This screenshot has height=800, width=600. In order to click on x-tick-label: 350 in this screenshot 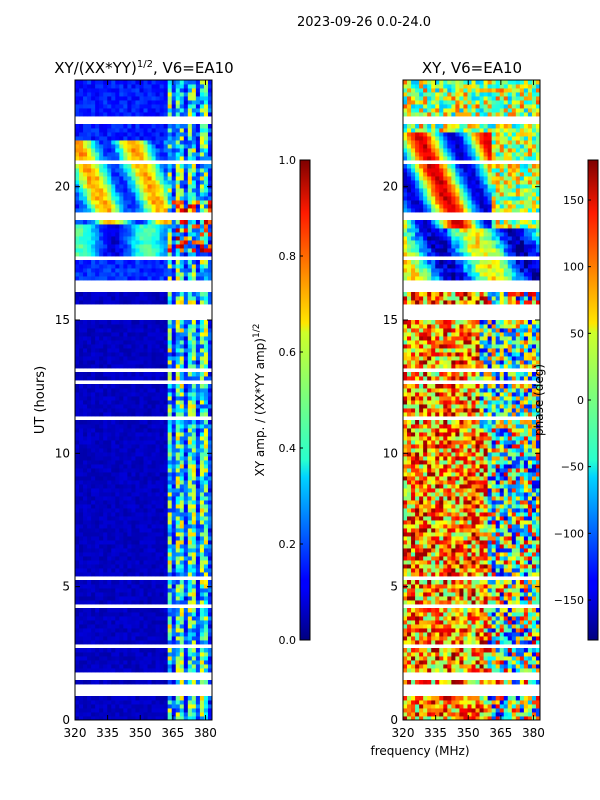, I will do `click(140, 733)`.